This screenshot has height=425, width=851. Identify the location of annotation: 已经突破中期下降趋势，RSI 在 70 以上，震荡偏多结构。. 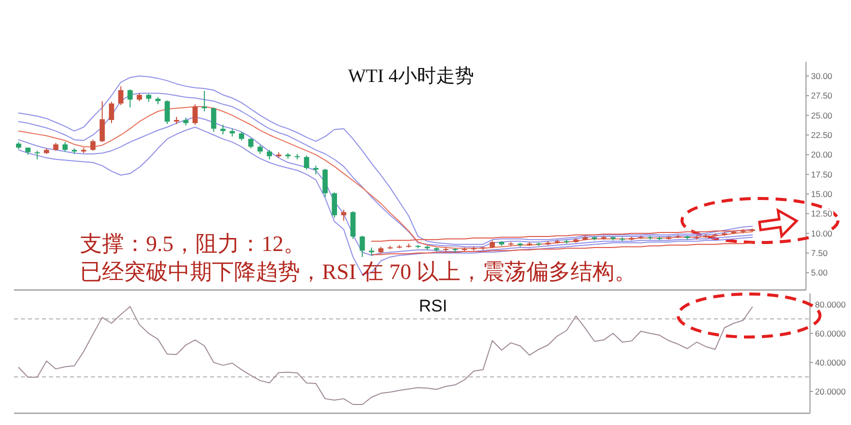
(358, 271).